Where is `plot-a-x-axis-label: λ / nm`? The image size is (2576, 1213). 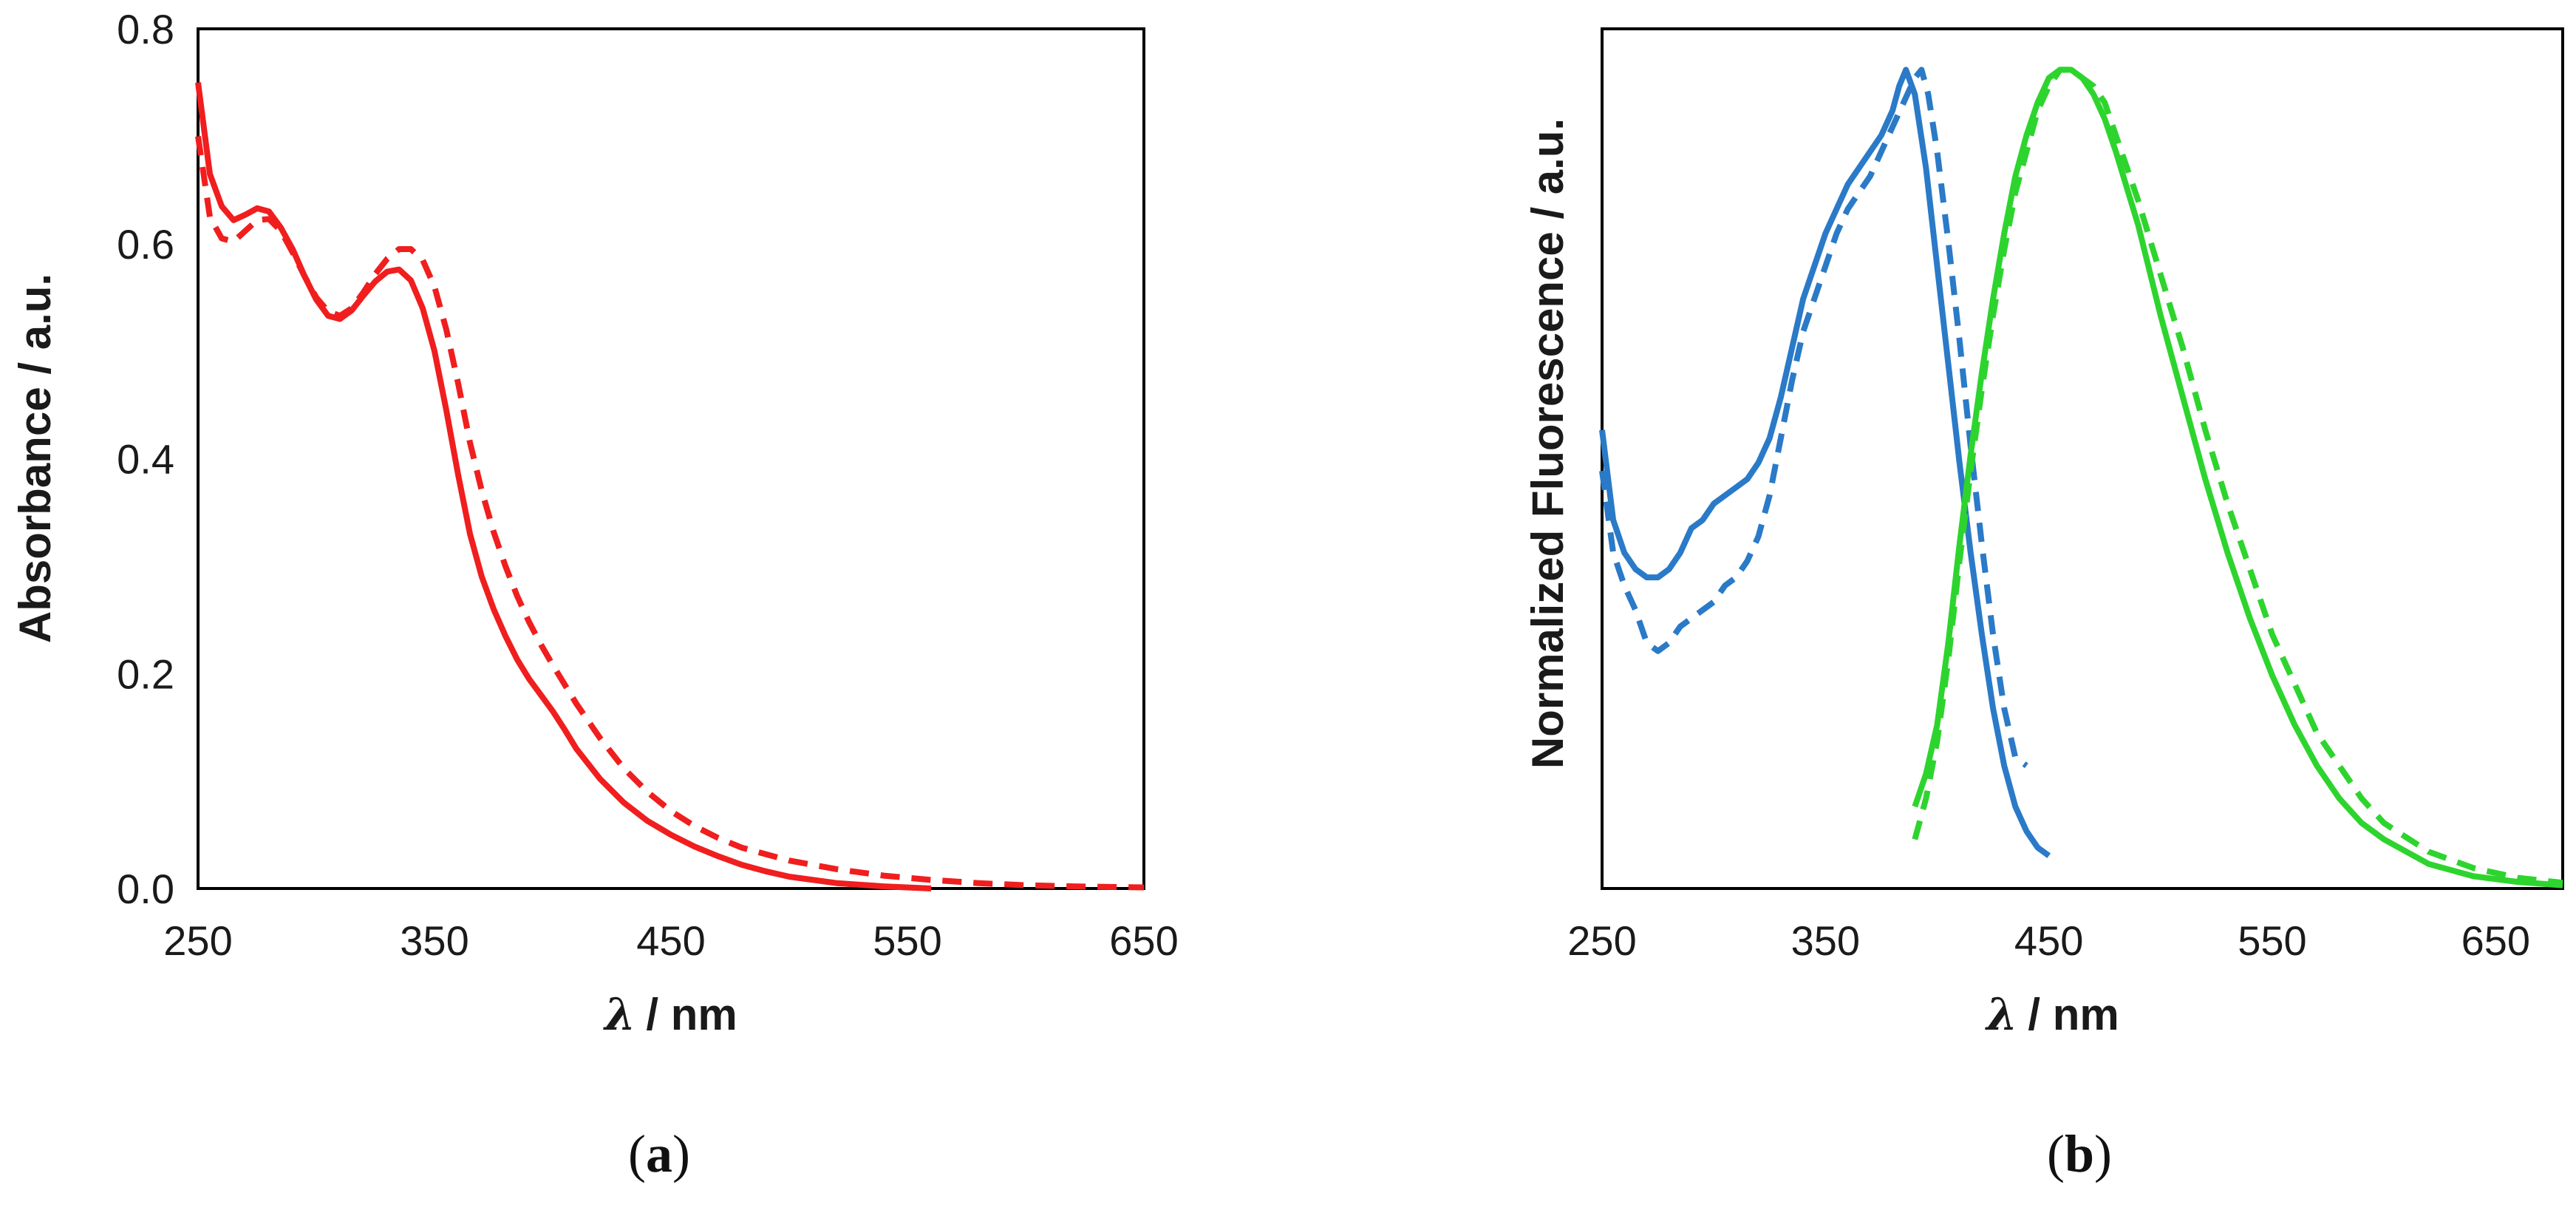 plot-a-x-axis-label: λ / nm is located at coordinates (669, 1015).